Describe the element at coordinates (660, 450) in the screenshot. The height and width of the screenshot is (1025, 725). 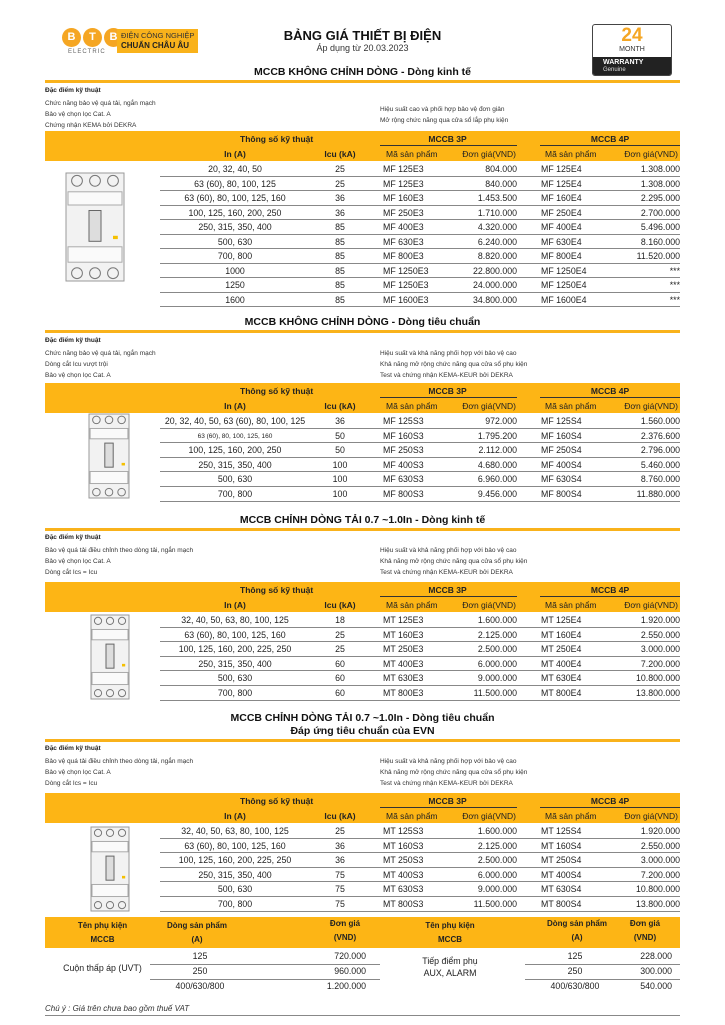
I see `cell-price-4p: 2.796.000` at that location.